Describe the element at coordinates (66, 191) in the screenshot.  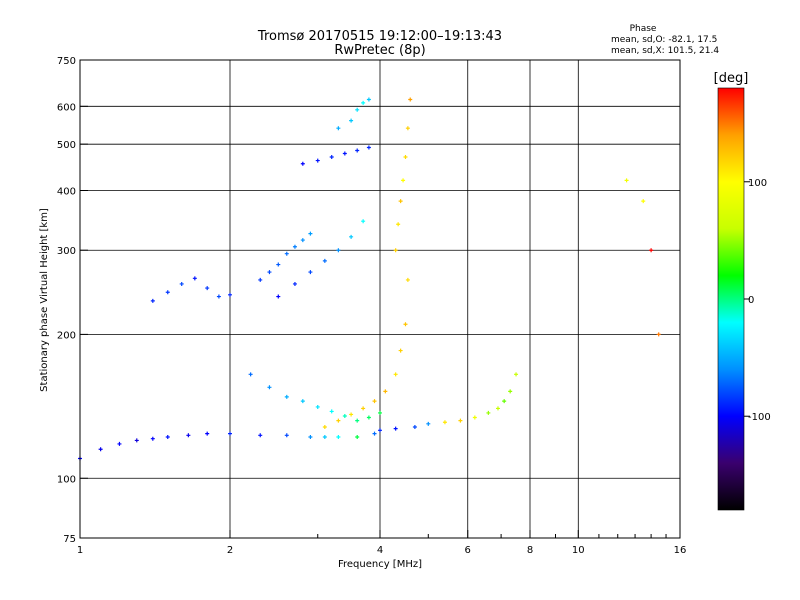
I see `y-tick-label: 400` at that location.